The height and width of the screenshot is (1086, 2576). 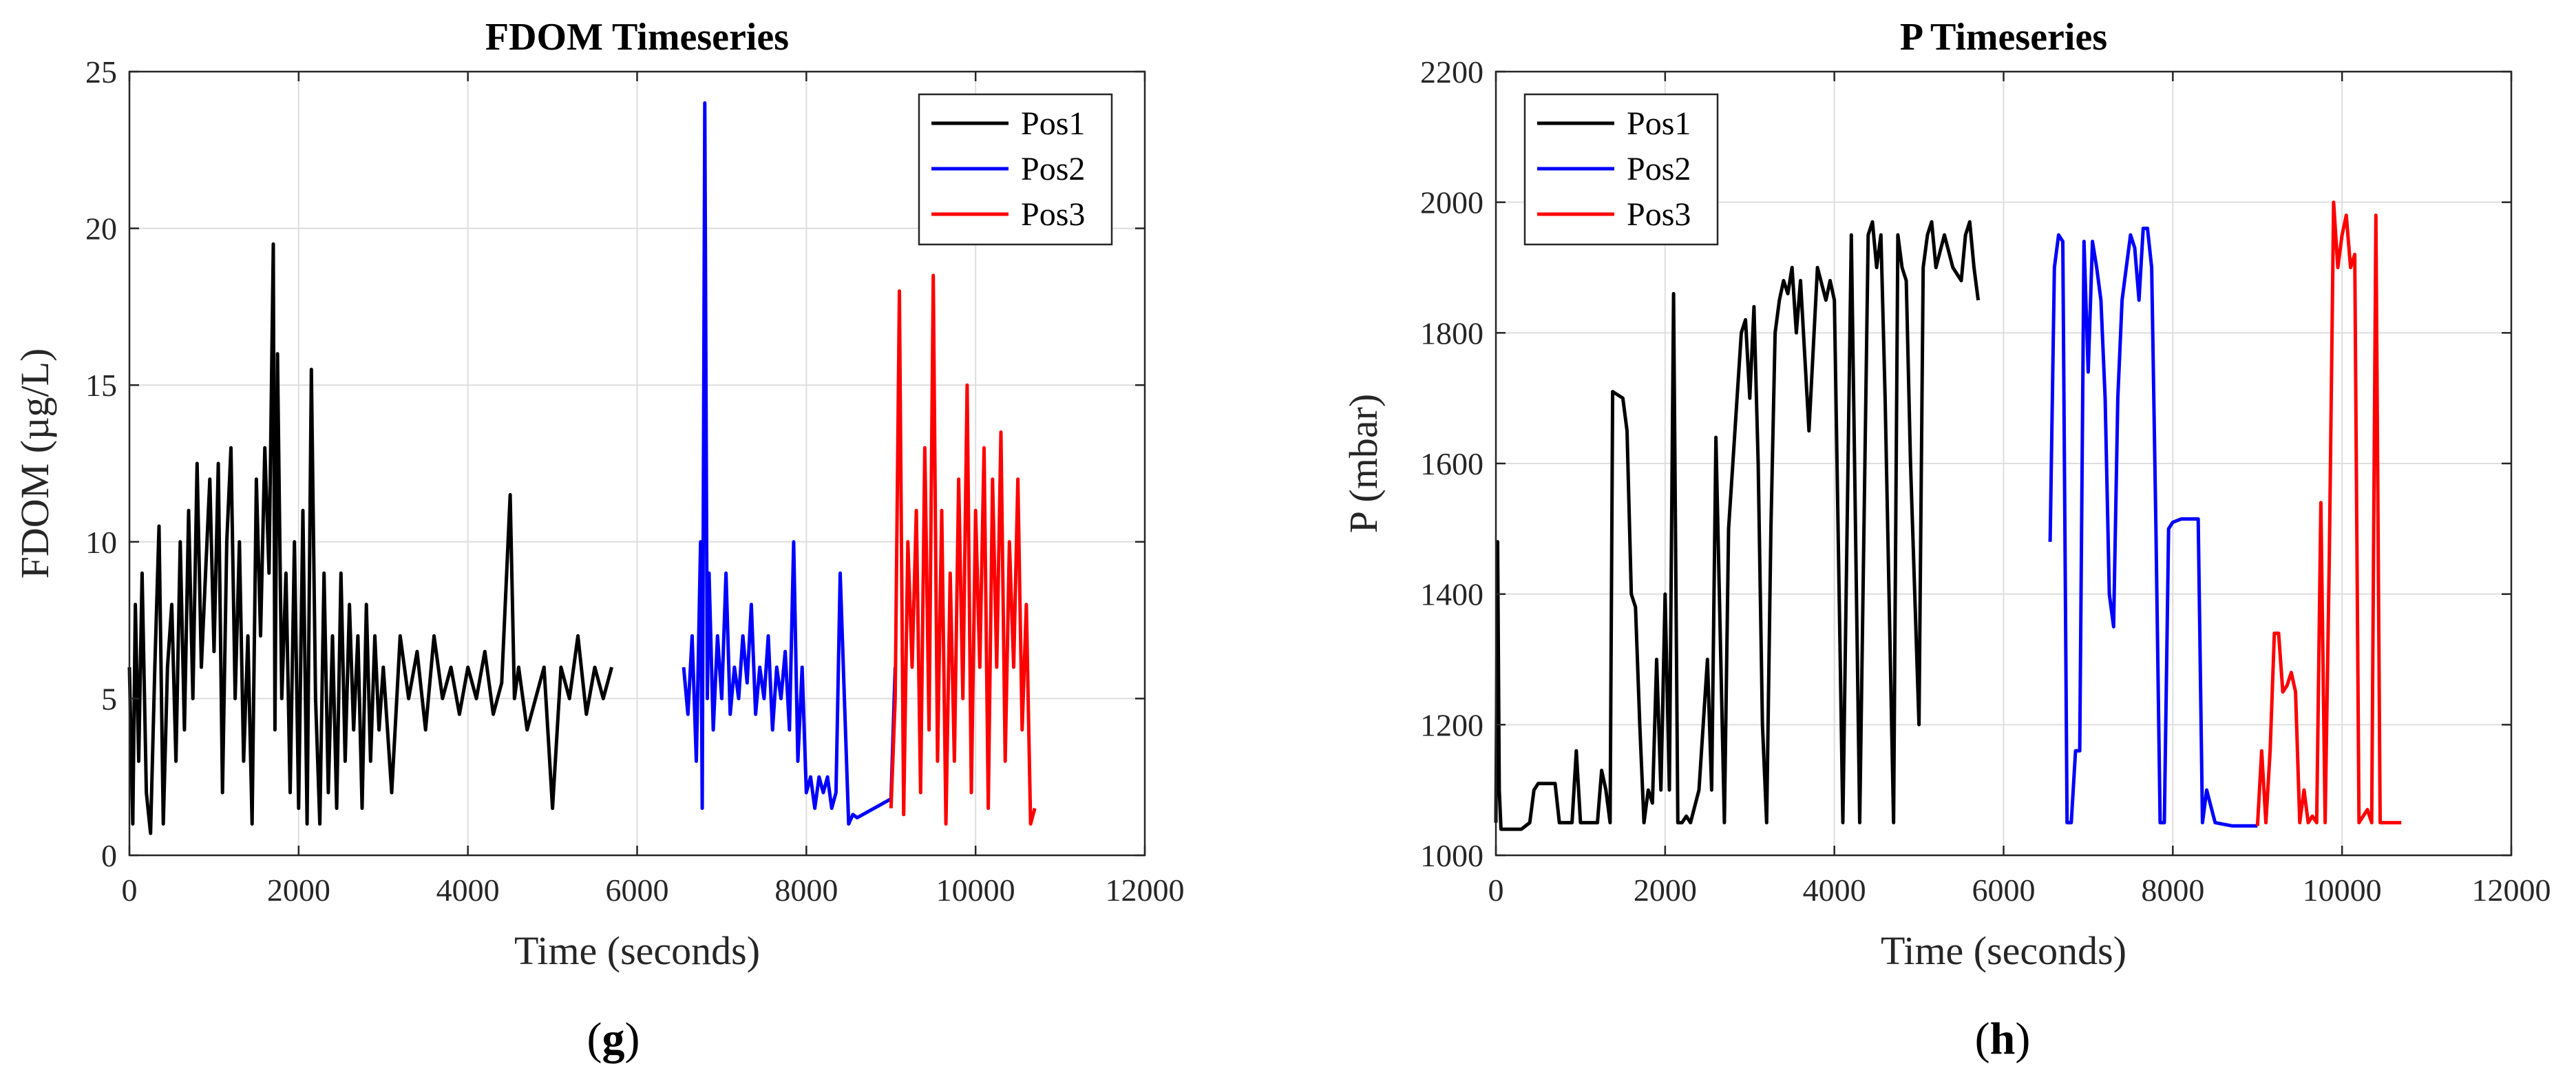 I want to click on y-tick-label: 1200, so click(x=1452, y=724).